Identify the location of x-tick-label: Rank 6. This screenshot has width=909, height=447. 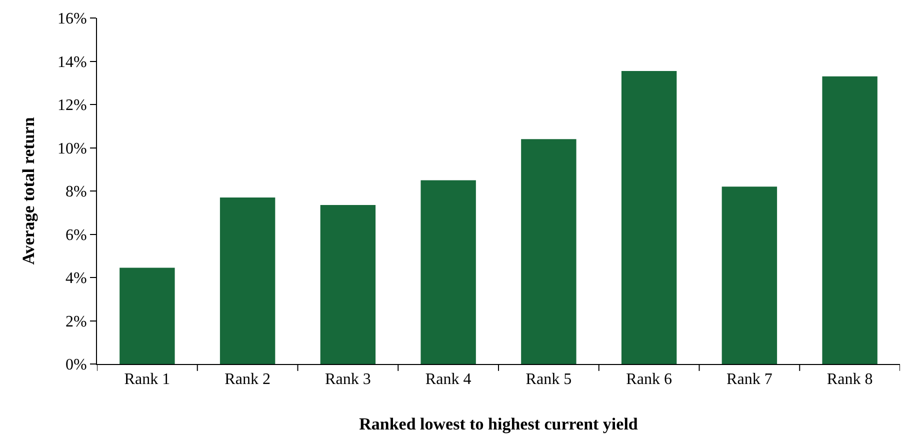
(649, 379).